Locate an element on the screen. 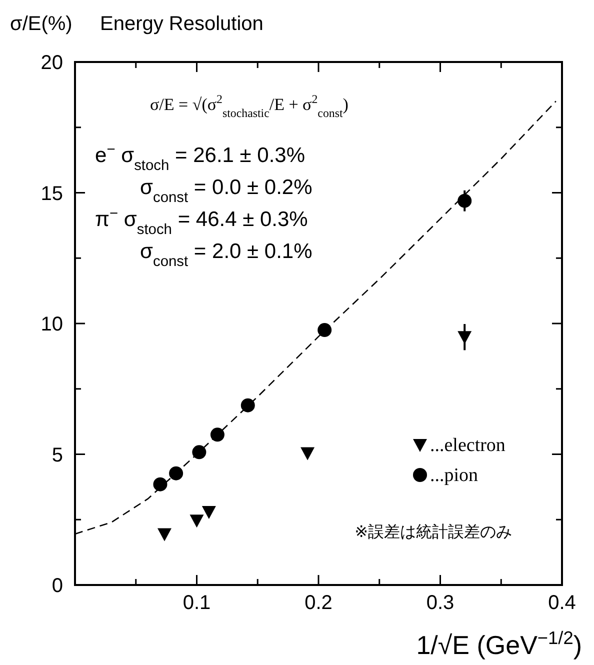 The height and width of the screenshot is (665, 594). legend-label: ...pion is located at coordinates (454, 475).